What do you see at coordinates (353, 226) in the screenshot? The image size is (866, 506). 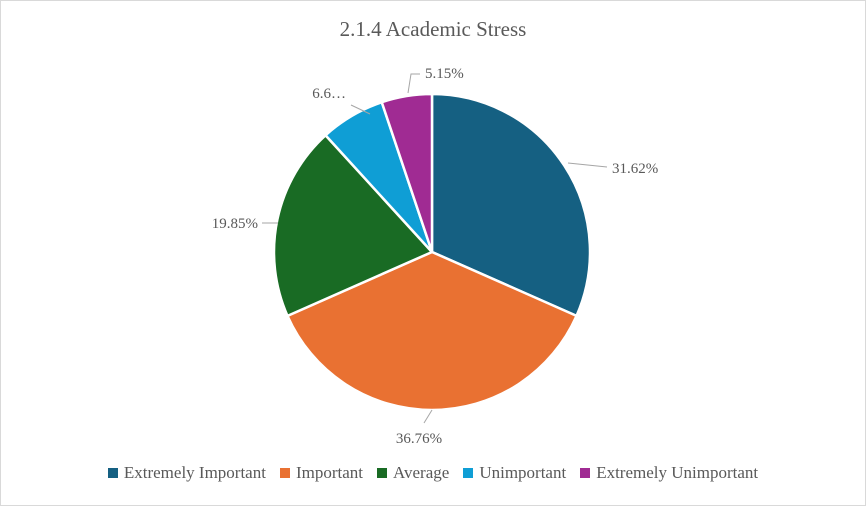 I see `pie-slice-average` at bounding box center [353, 226].